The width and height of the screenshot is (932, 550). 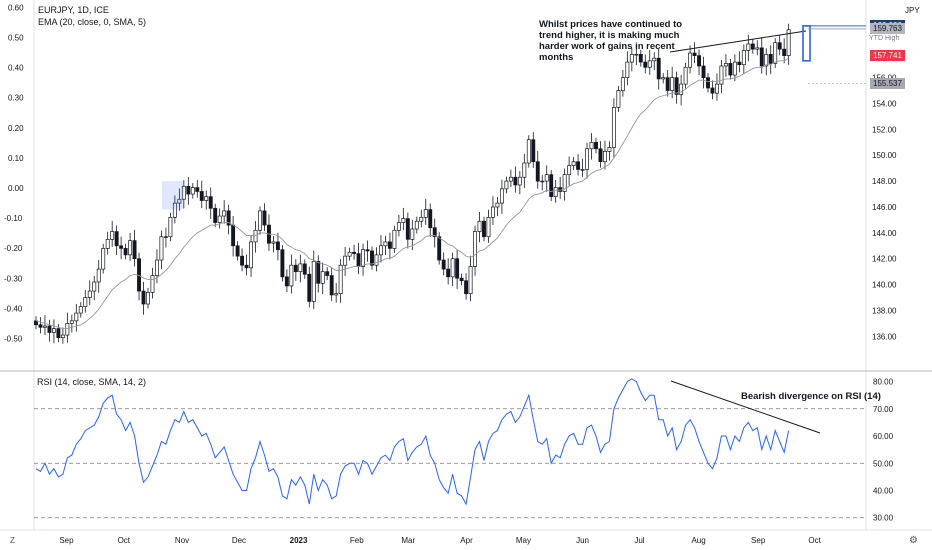 What do you see at coordinates (884, 155) in the screenshot?
I see `price-tick-label: 150.00` at bounding box center [884, 155].